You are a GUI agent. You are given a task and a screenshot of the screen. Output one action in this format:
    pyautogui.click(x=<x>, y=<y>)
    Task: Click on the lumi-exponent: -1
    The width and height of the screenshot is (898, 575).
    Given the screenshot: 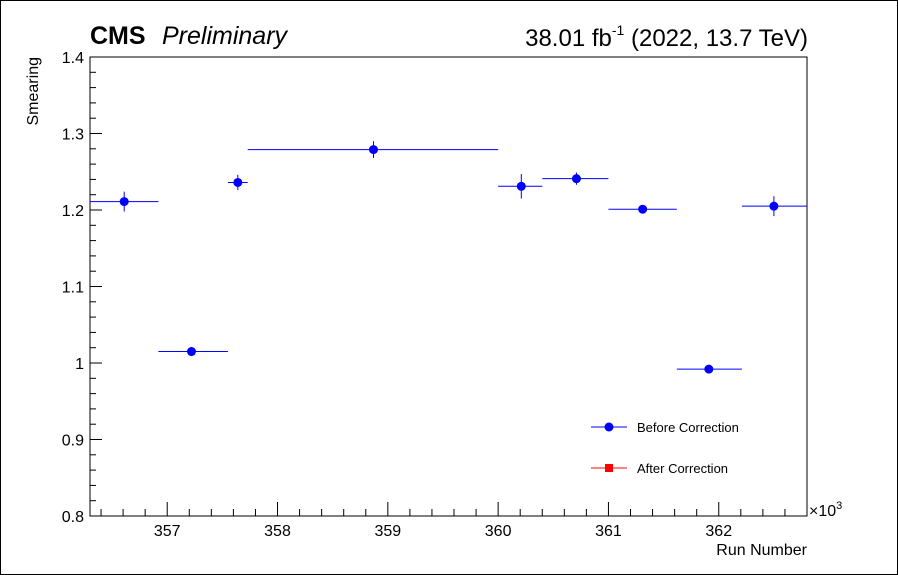 What is the action you would take?
    pyautogui.click(x=618, y=30)
    